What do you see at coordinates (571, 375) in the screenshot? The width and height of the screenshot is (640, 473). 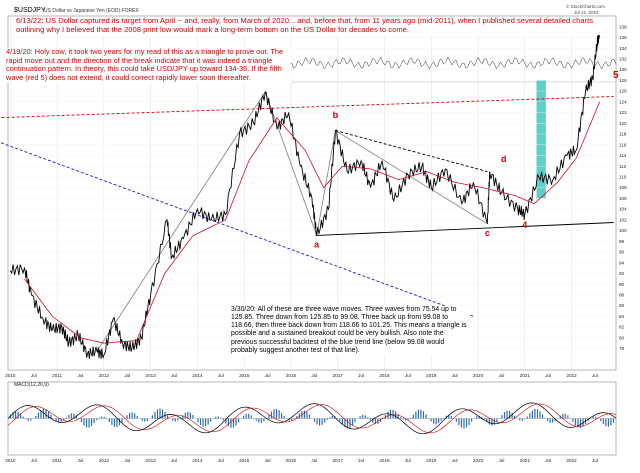 I see `x-tick-label: 2022` at bounding box center [571, 375].